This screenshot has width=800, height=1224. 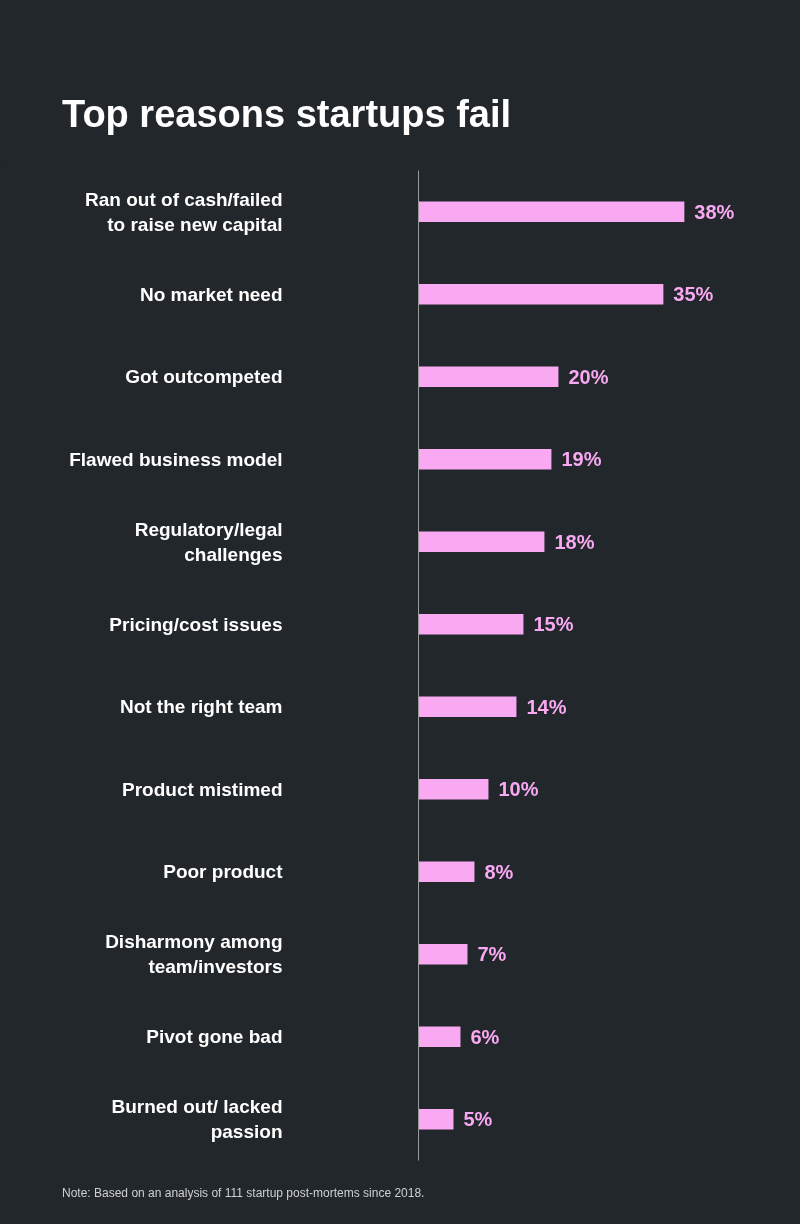 I want to click on data-label: 10%, so click(x=518, y=789).